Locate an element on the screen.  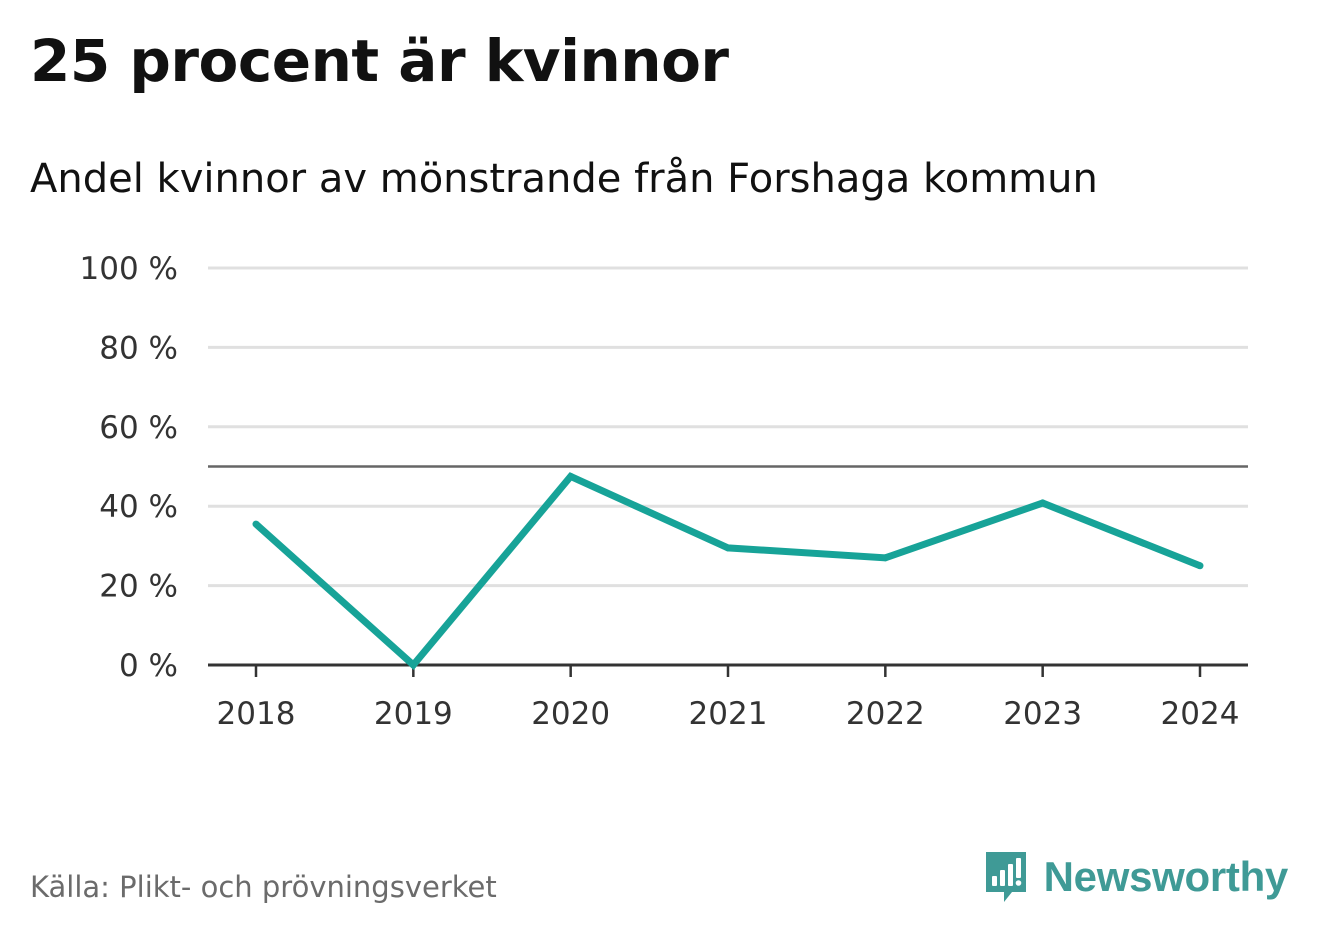
data-point-2019 is located at coordinates (413, 665).